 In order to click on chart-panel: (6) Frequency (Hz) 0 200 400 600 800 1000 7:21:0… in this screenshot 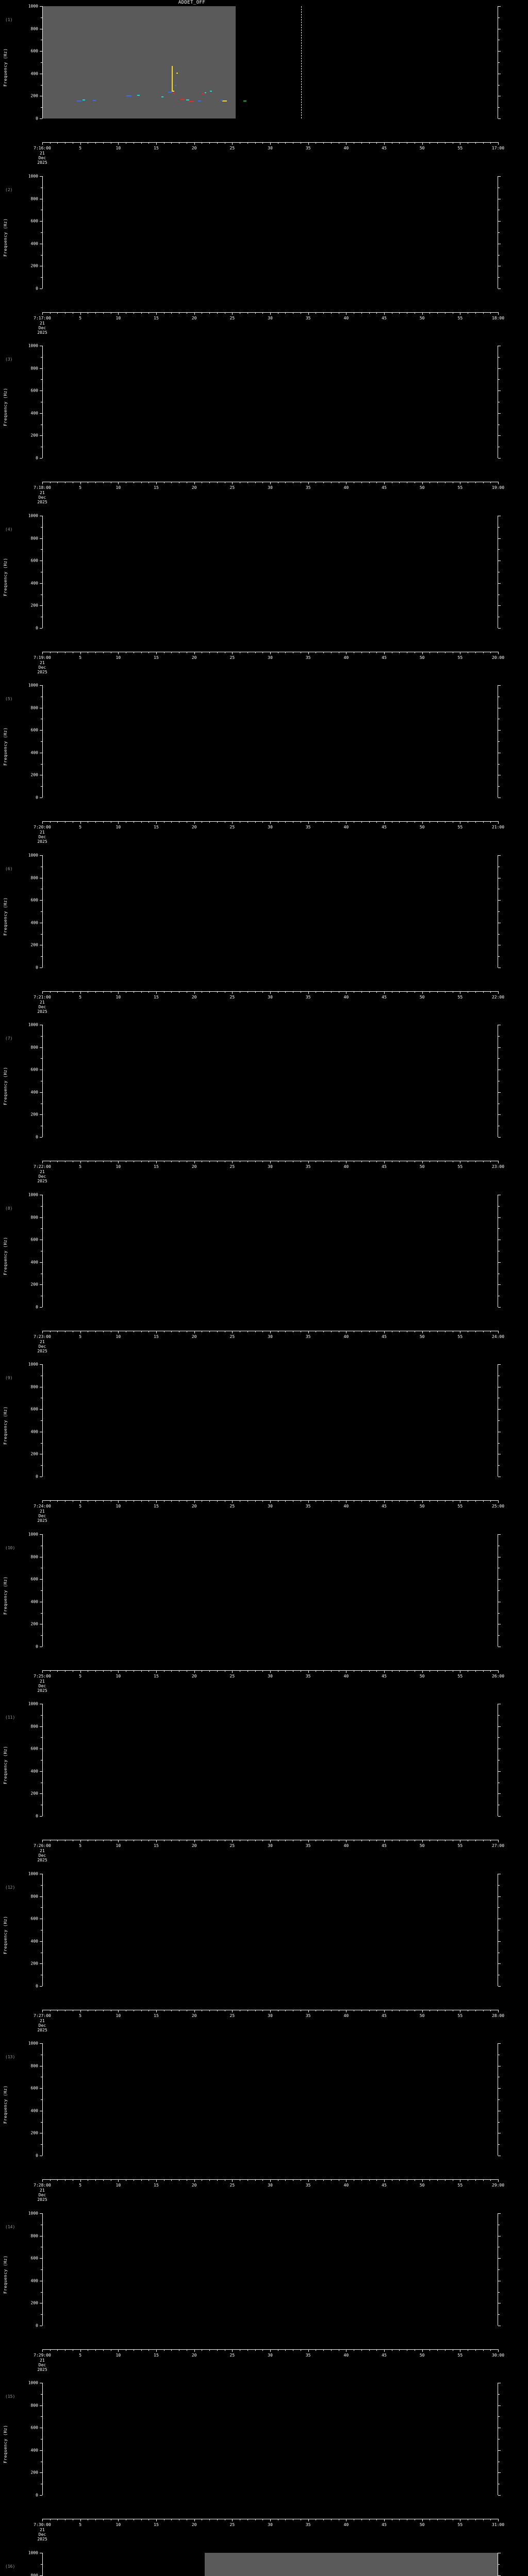, I will do `click(264, 933)`.